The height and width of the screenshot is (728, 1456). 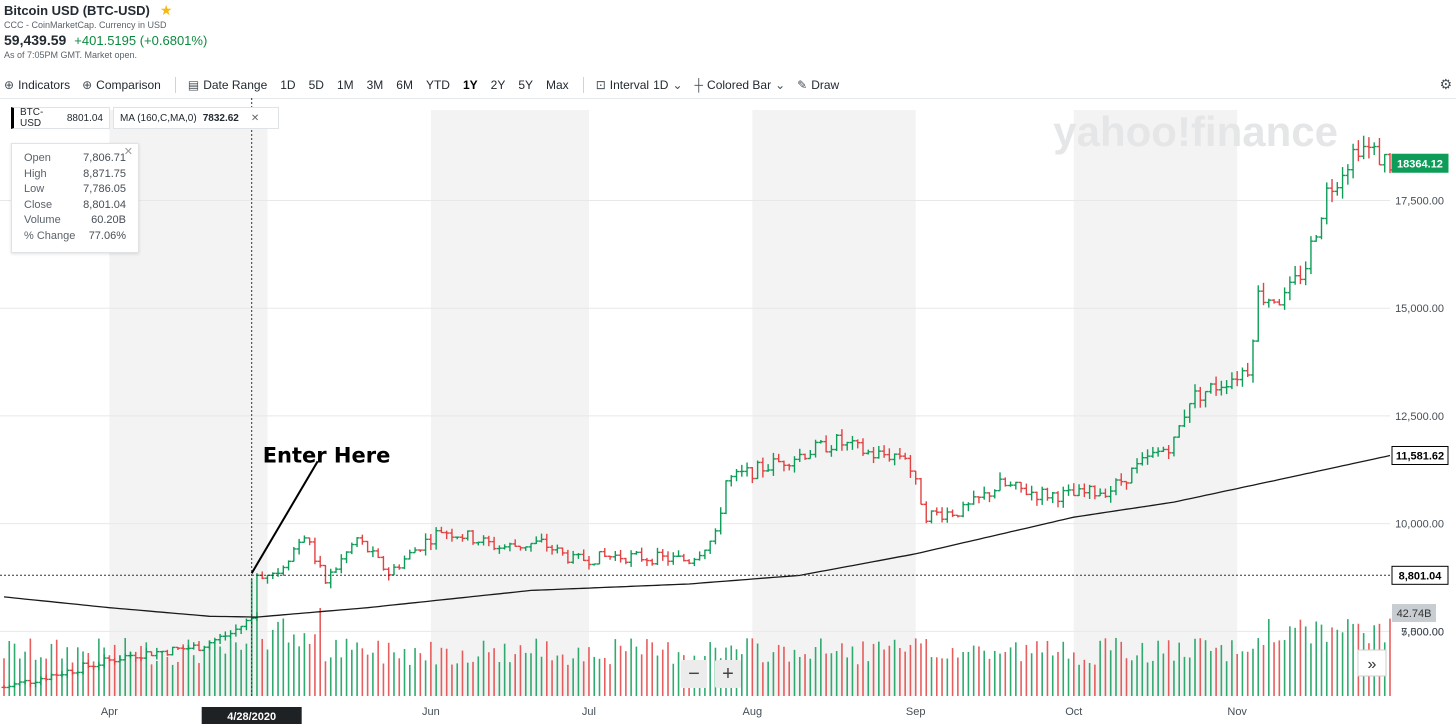 I want to click on chart-type-button: ┼ Colored Bar ⌄, so click(x=740, y=85).